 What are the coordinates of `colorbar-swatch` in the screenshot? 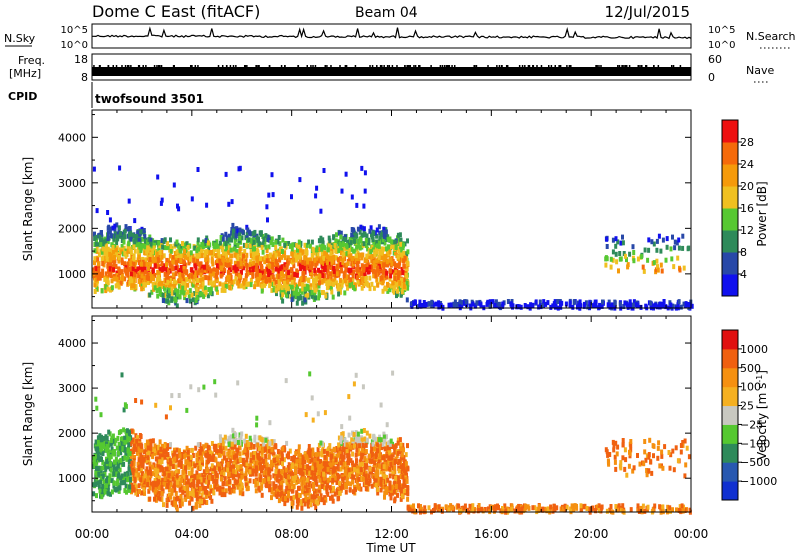 It's located at (730, 219).